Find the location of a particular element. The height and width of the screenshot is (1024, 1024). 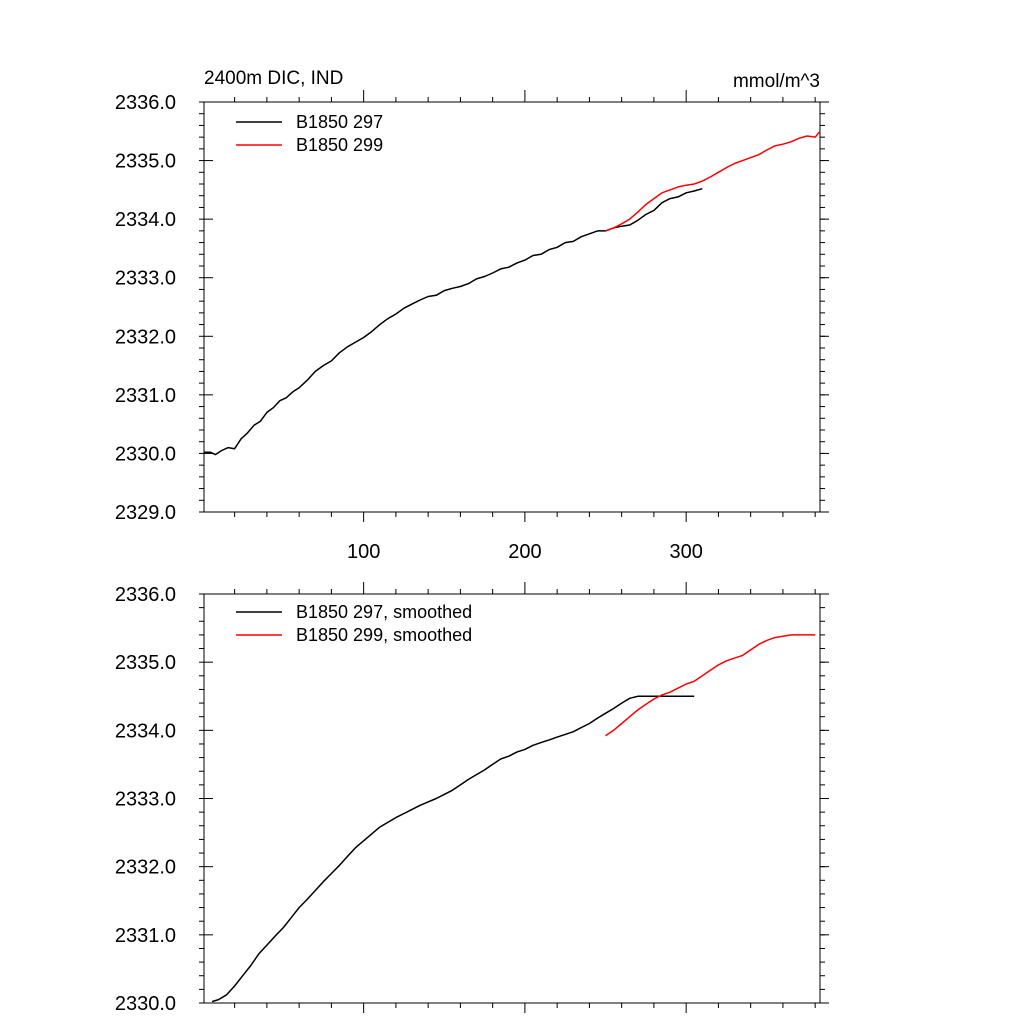

x-tick-label: 100 is located at coordinates (363, 552).